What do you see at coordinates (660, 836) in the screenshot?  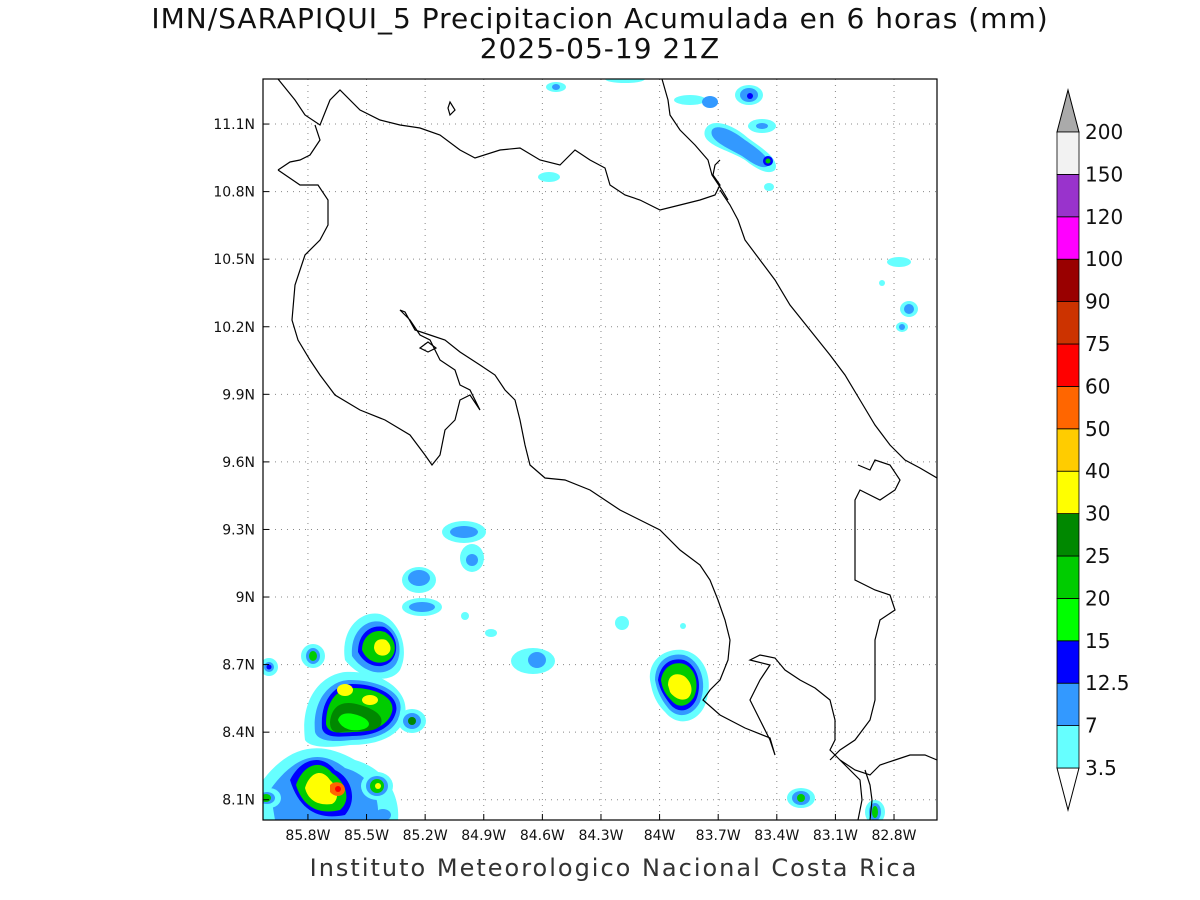 I see `lon-tick-label: 84W` at bounding box center [660, 836].